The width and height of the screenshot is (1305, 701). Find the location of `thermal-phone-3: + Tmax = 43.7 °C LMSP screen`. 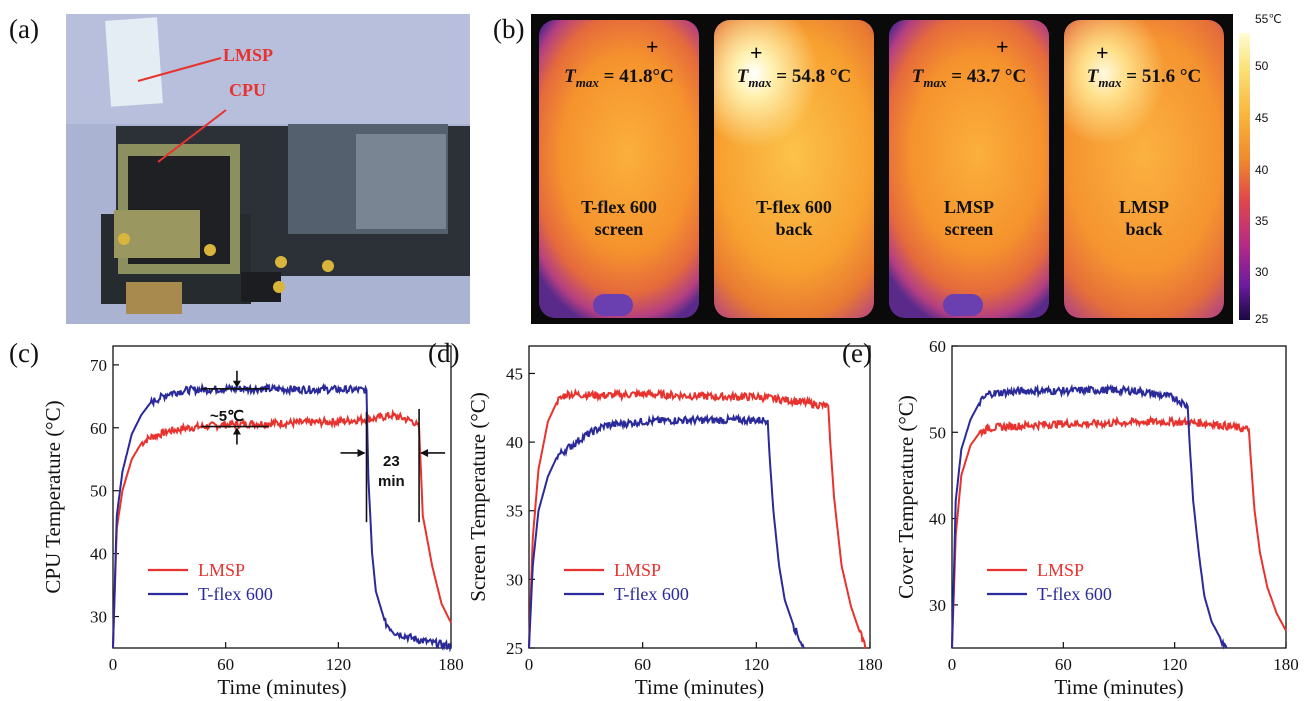

thermal-phone-3: + Tmax = 43.7 °C LMSP screen is located at coordinates (969, 169).